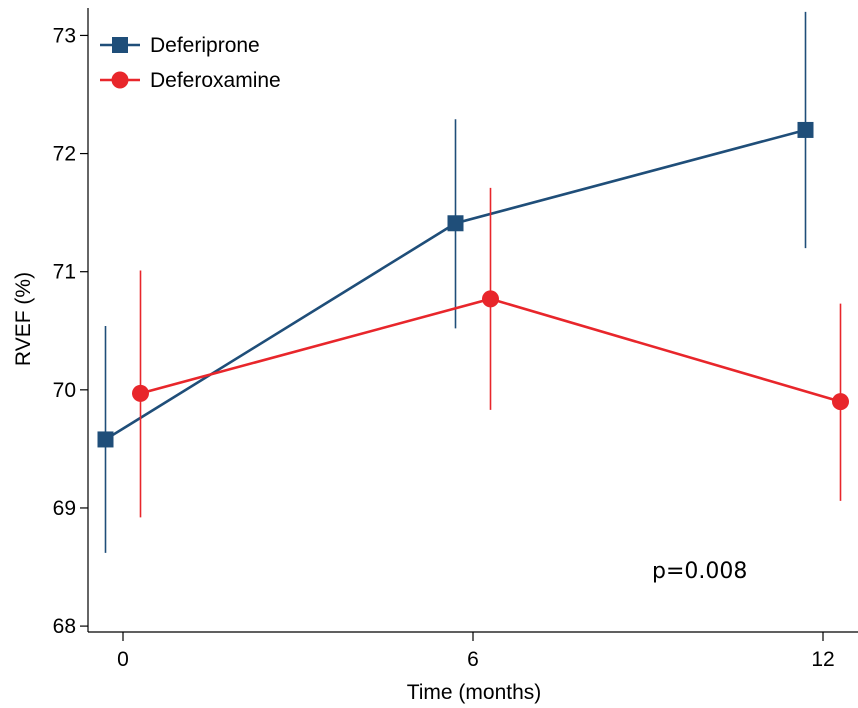  Describe the element at coordinates (190, 63) in the screenshot. I see `legend: Deferiprone Deferoxamine` at that location.